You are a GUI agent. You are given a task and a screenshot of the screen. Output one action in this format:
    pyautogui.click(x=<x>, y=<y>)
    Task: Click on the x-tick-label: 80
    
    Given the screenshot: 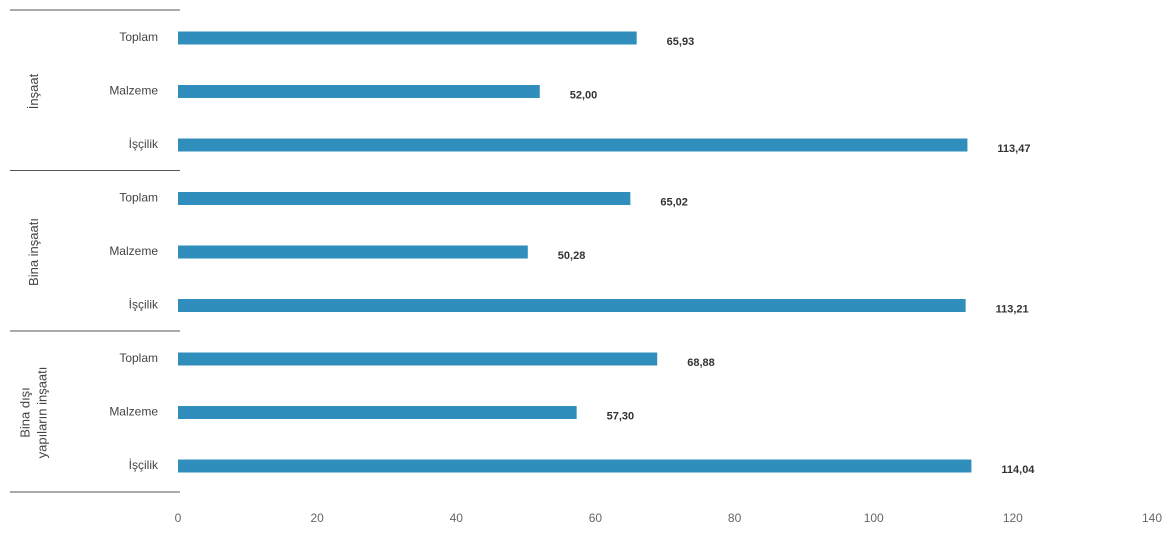 What is the action you would take?
    pyautogui.click(x=735, y=518)
    